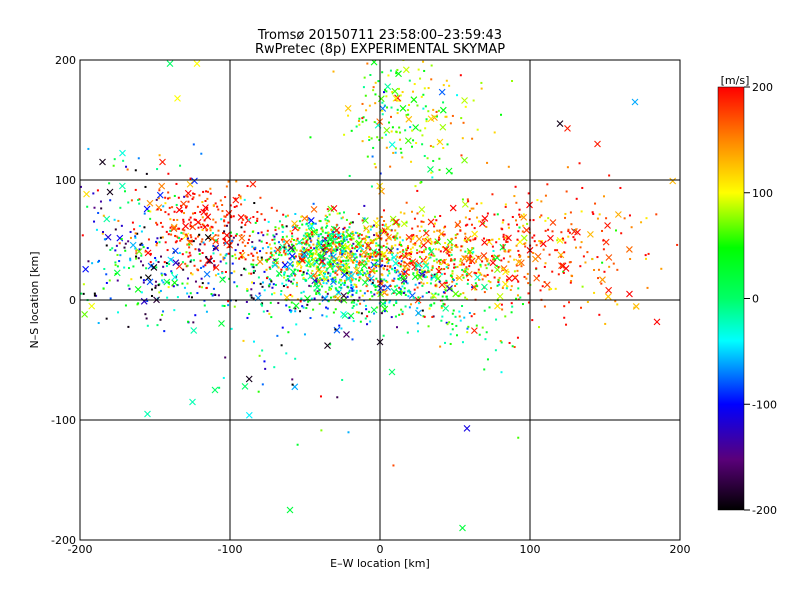 The width and height of the screenshot is (800, 600). Describe the element at coordinates (380, 35) in the screenshot. I see `chart-title-line-1: Tromsø 20150711 23:58:00–23:59:43` at that location.